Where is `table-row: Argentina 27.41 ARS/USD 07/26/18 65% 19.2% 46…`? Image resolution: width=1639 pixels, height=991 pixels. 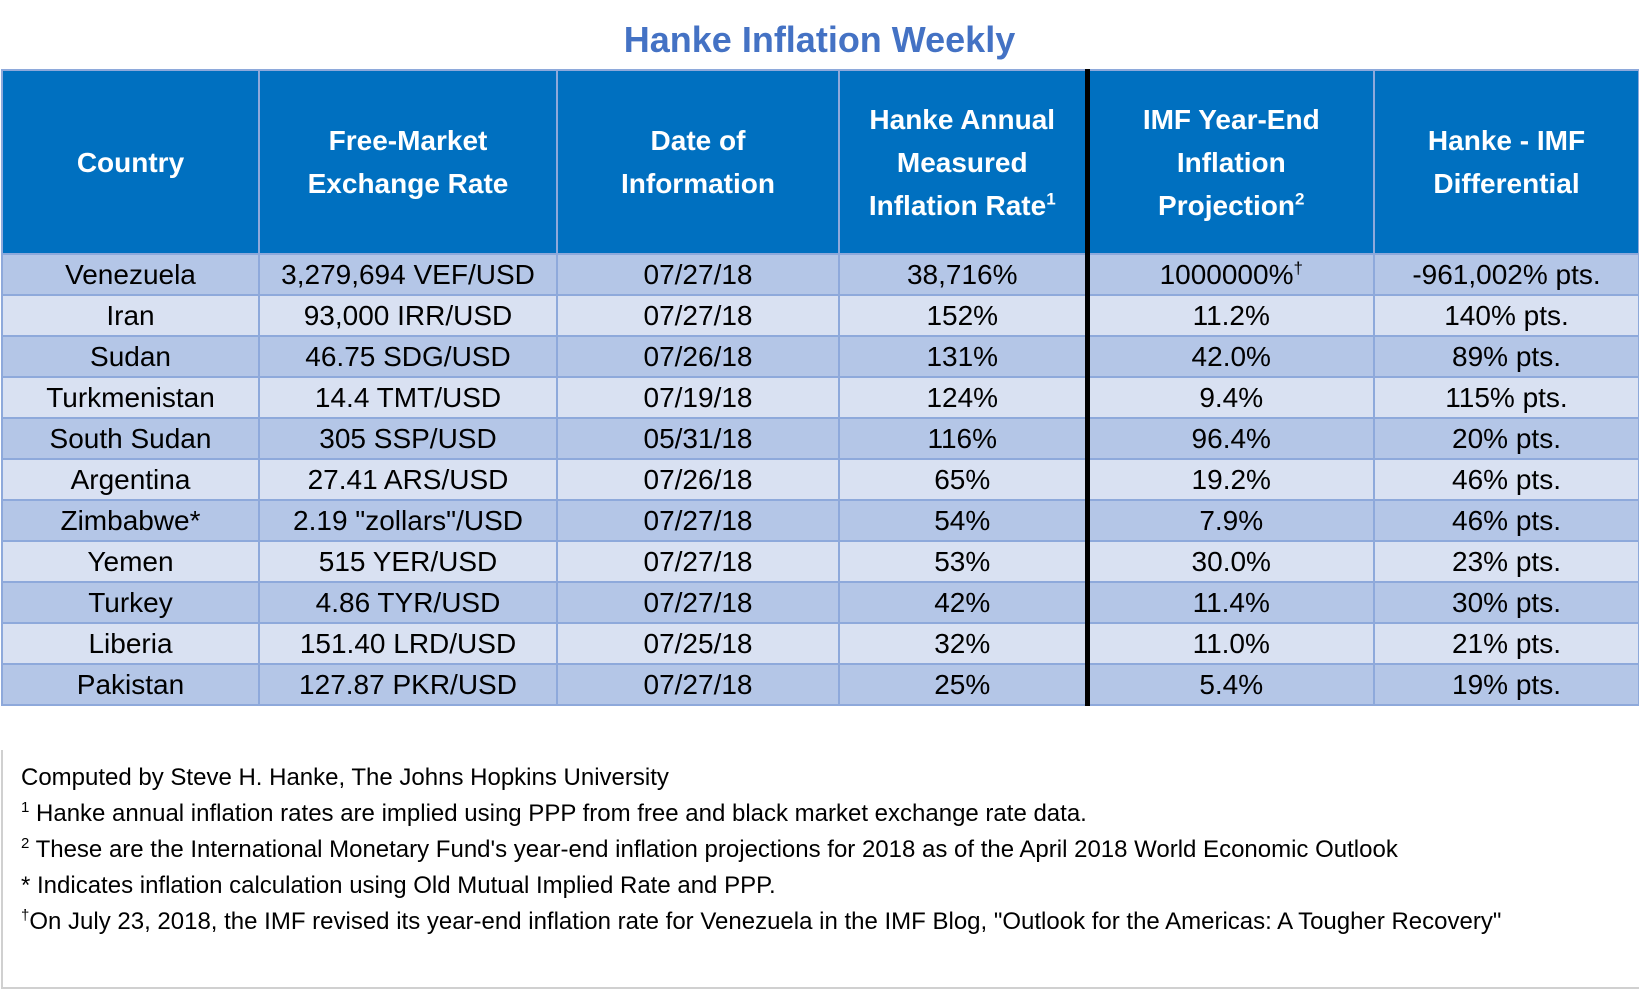
table-row: Argentina 27.41 ARS/USD 07/26/18 65% 19.2% 46… is located at coordinates (820, 479).